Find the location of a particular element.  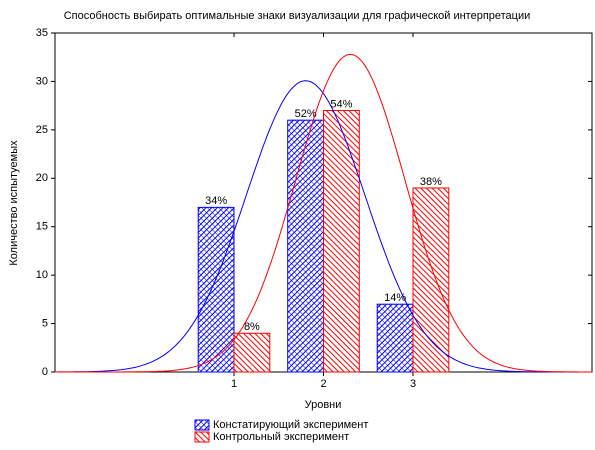

x-tick-label: 2 is located at coordinates (323, 384).